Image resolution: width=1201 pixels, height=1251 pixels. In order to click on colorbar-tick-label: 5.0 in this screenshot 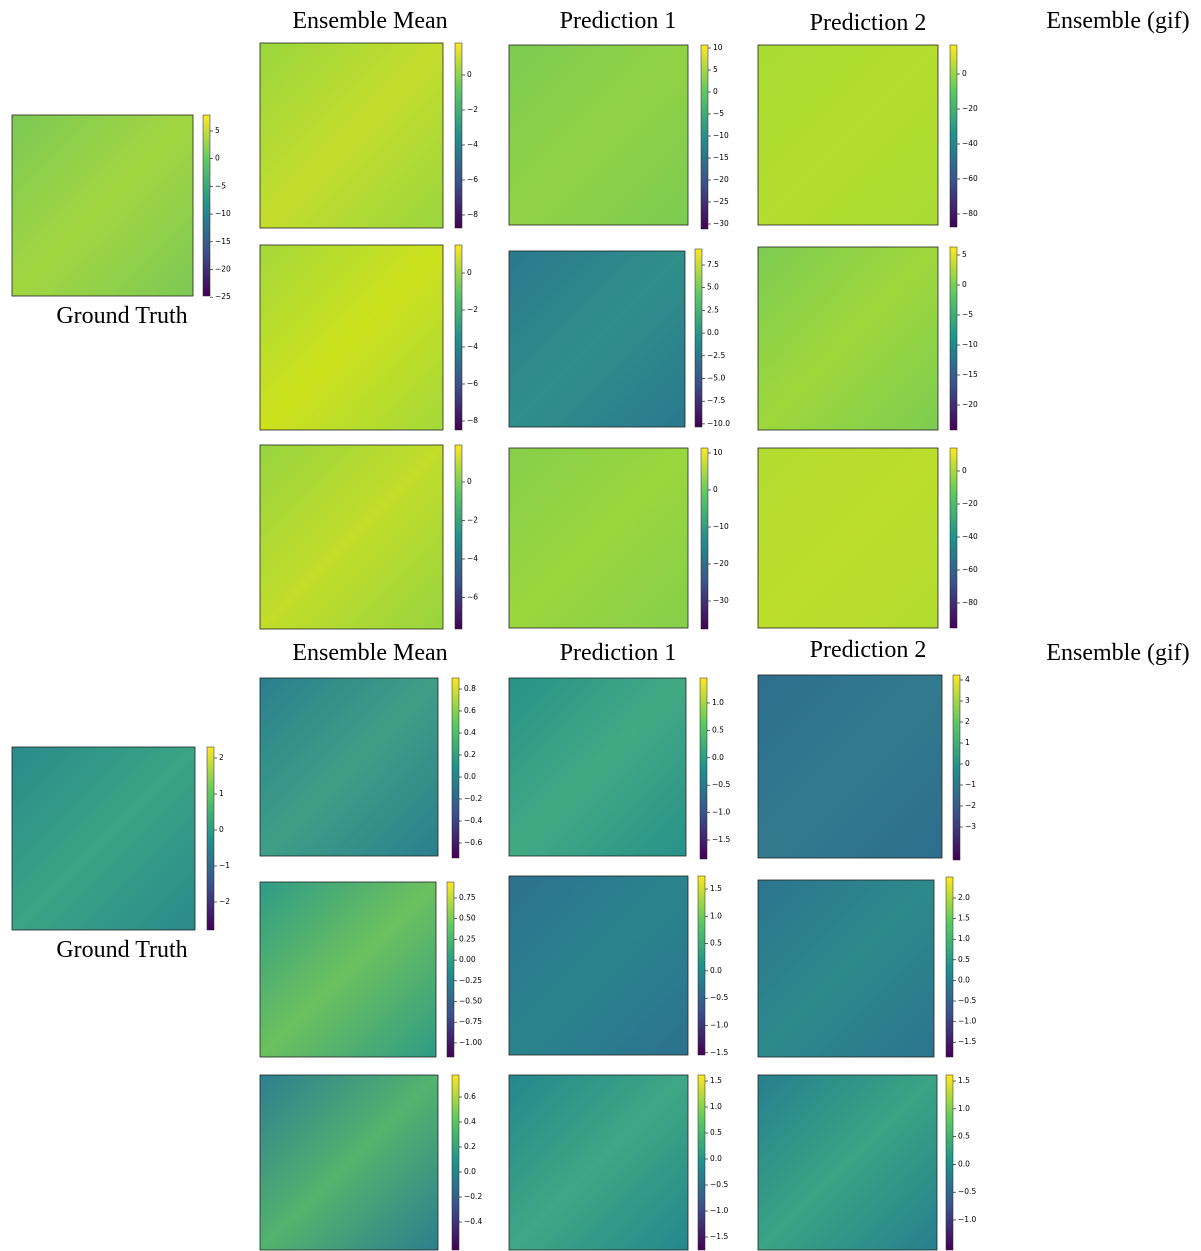, I will do `click(713, 287)`.